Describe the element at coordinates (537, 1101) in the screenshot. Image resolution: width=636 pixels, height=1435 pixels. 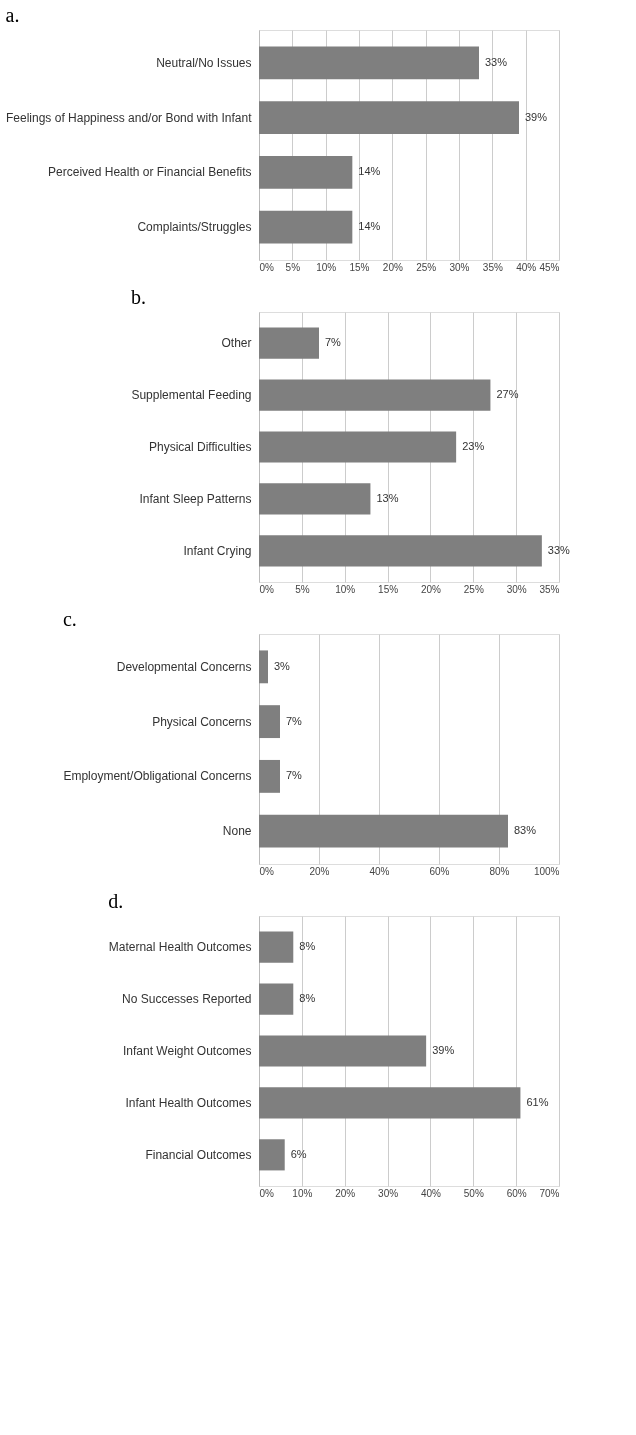
I see `data-label: 61%` at that location.